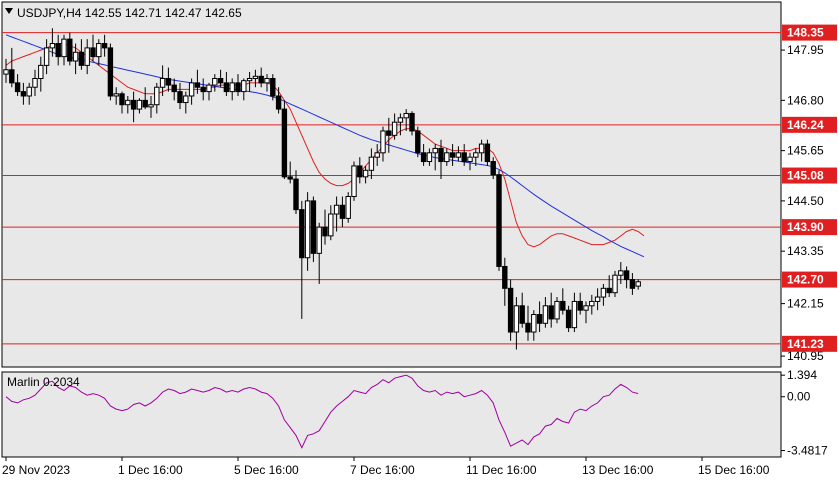 The width and height of the screenshot is (838, 482). I want to click on symbol-dropdown-icon, so click(9, 11).